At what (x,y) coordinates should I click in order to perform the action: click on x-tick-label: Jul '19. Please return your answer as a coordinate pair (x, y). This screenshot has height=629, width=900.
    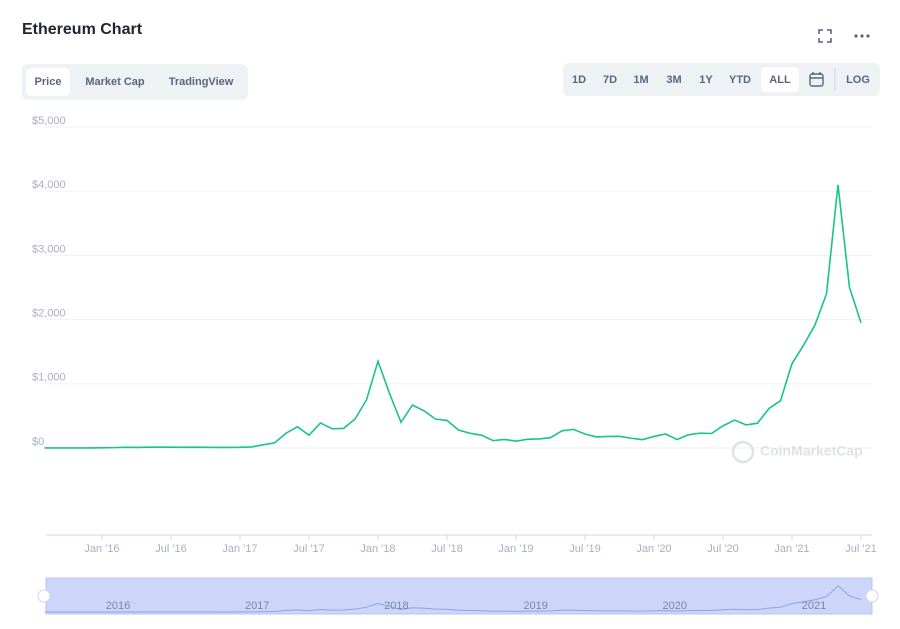
    Looking at the image, I should click on (584, 549).